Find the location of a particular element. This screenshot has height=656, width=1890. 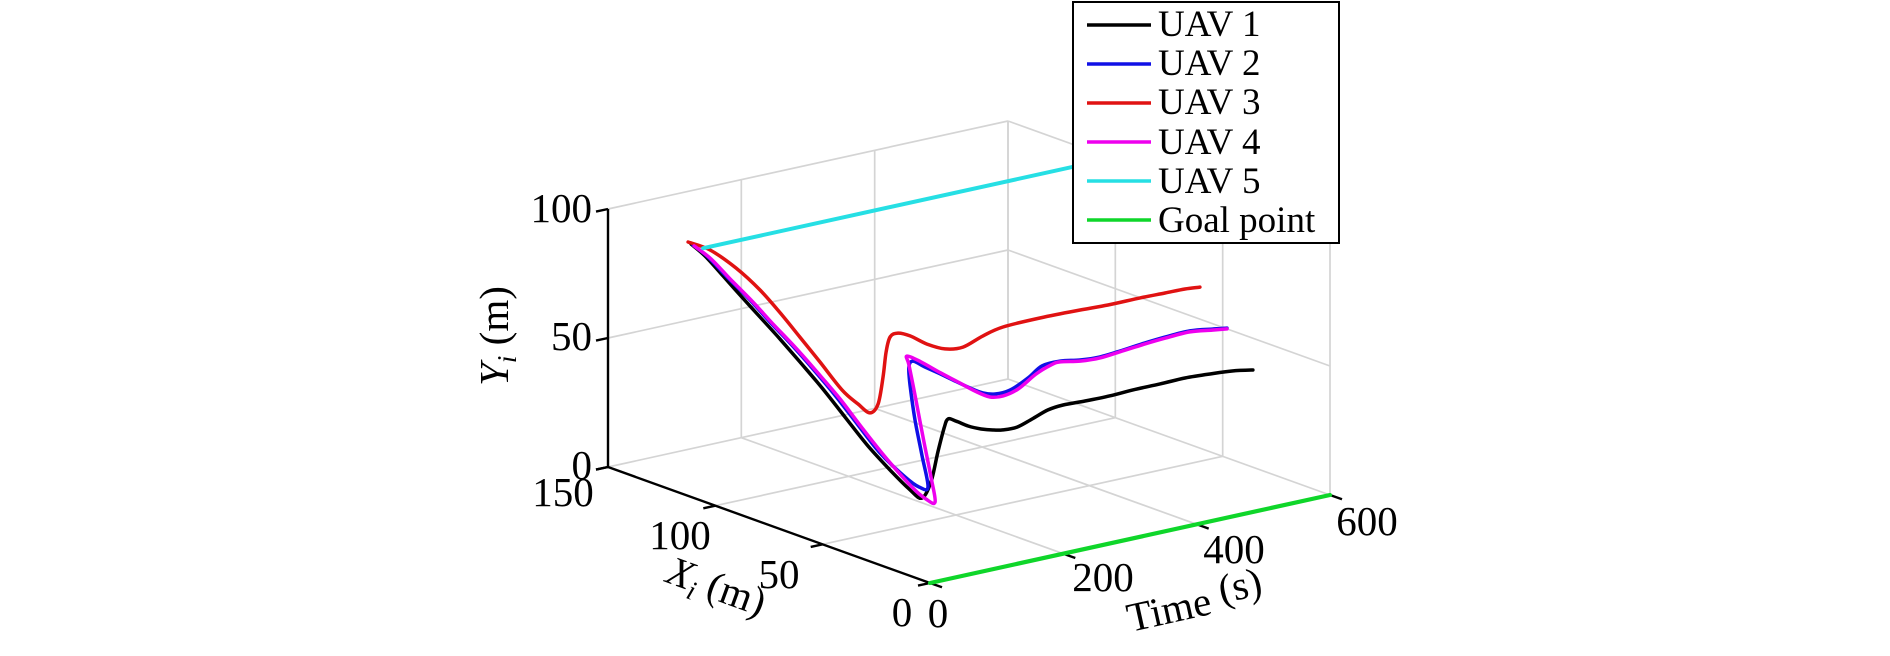

grid-leftwall-y50 is located at coordinates (808, 294).